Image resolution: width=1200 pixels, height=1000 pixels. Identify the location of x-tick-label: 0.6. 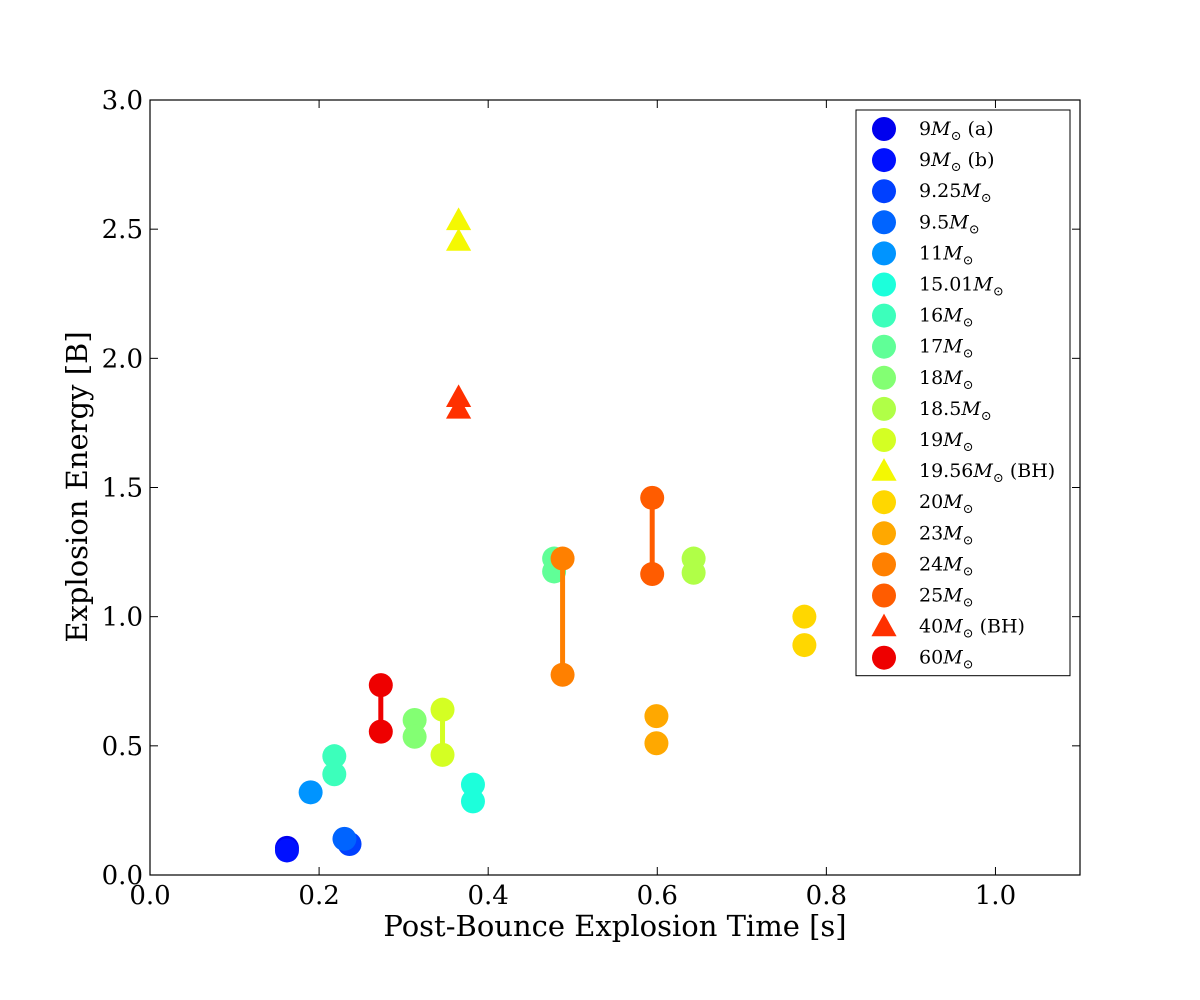
(657, 896).